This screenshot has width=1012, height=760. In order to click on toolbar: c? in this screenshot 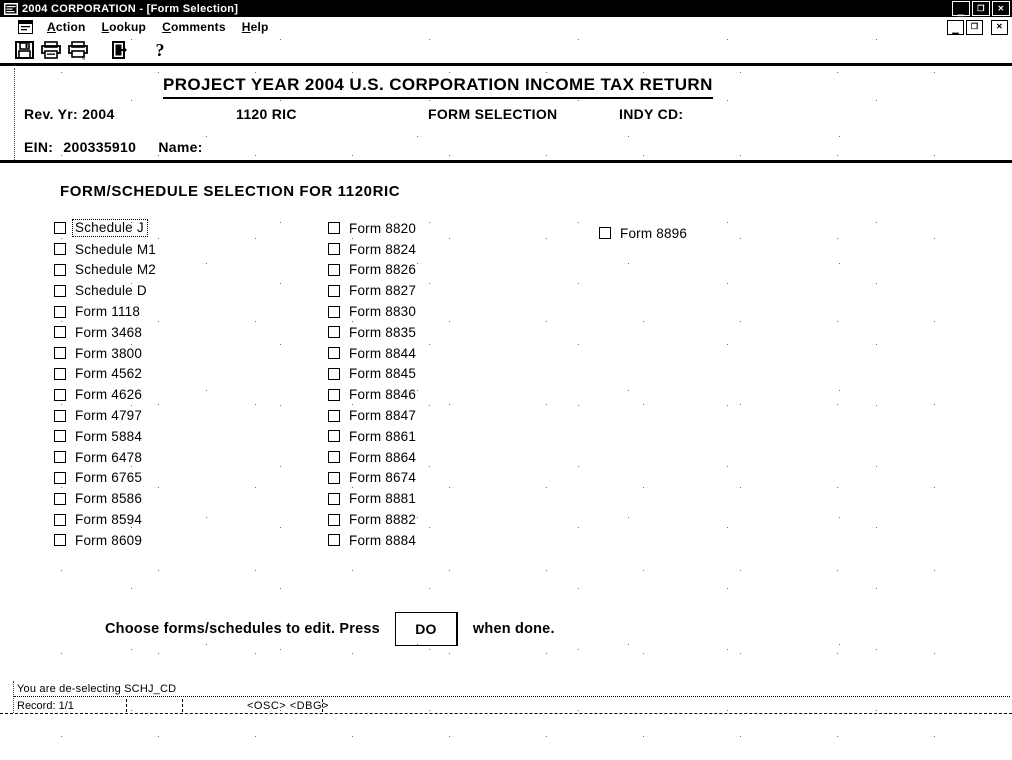, I will do `click(506, 50)`.